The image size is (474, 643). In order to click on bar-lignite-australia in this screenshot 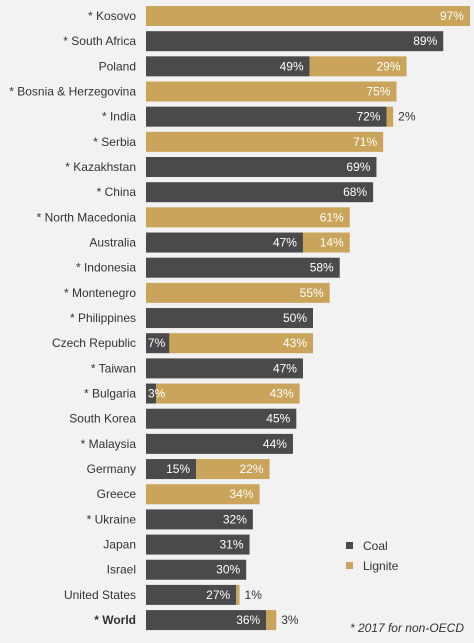, I will do `click(326, 242)`.